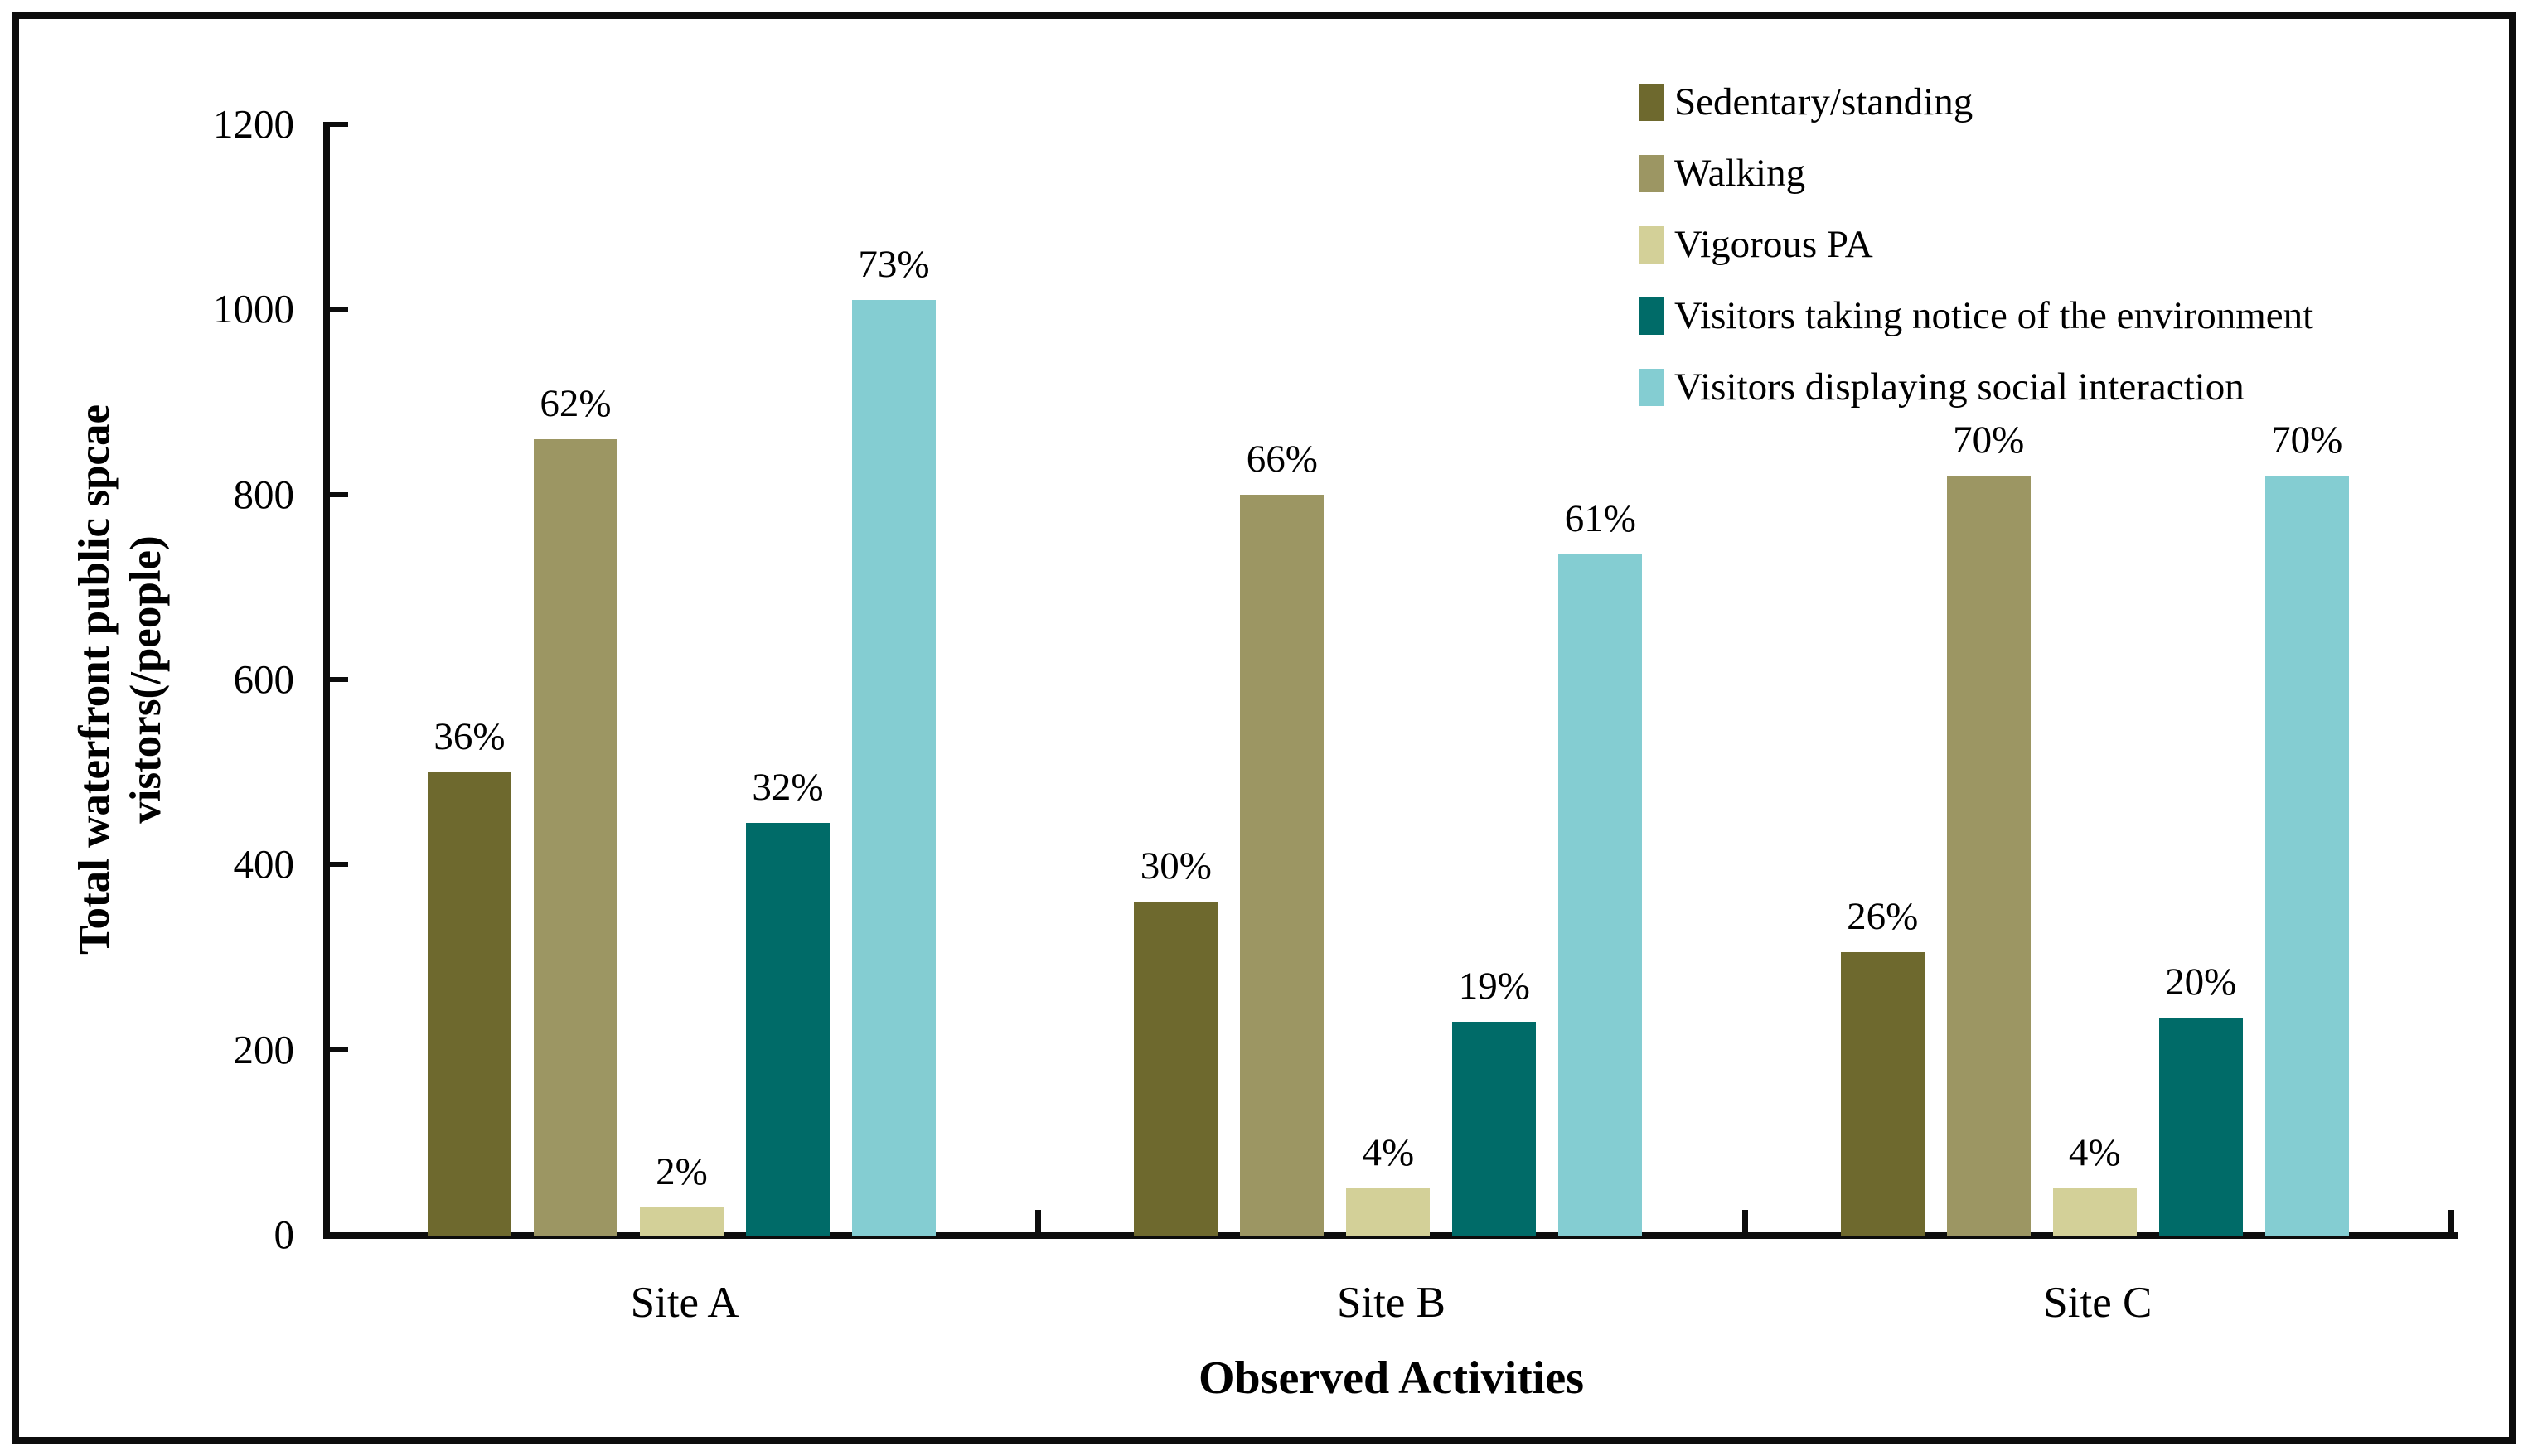 The height and width of the screenshot is (1456, 2528). Describe the element at coordinates (264, 864) in the screenshot. I see `y-tick-label: 400` at that location.